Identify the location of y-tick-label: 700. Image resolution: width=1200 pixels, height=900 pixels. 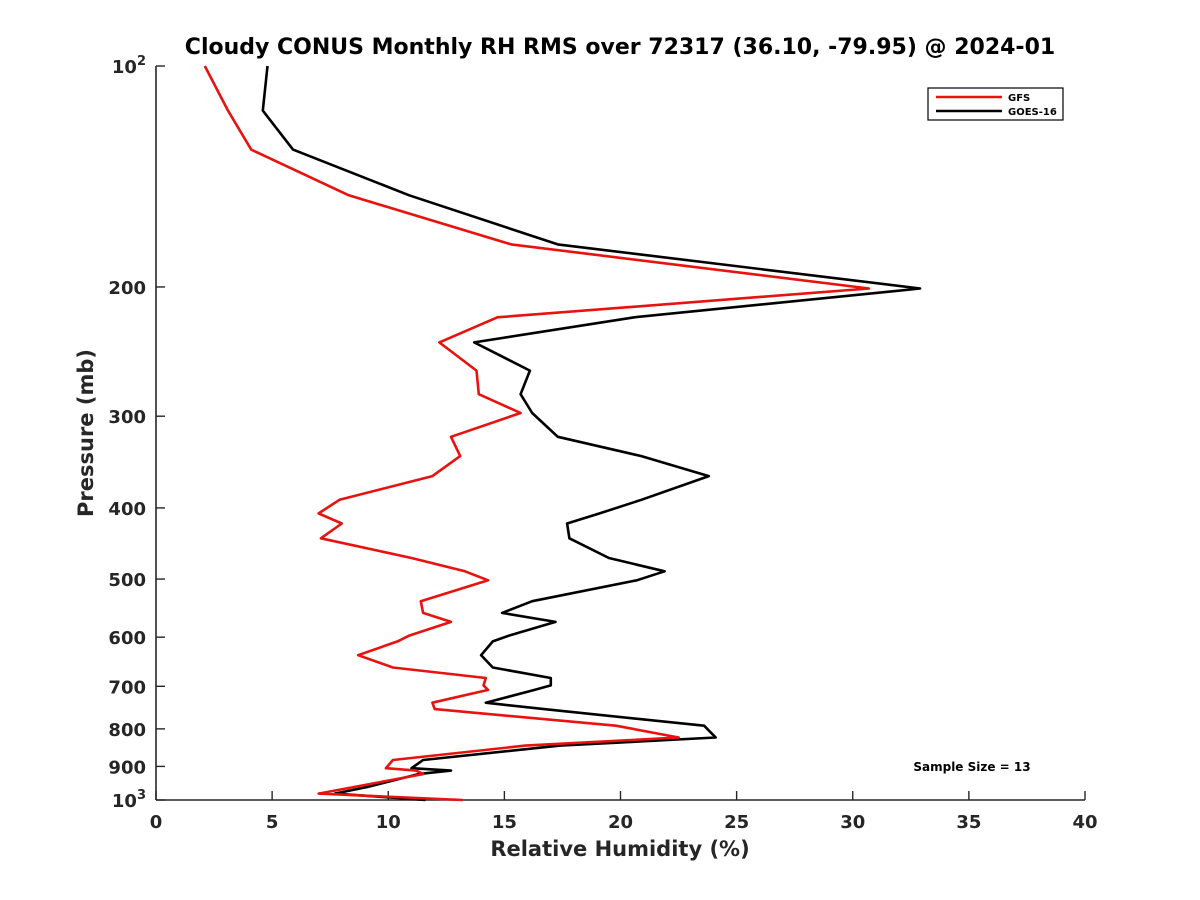
(127, 687).